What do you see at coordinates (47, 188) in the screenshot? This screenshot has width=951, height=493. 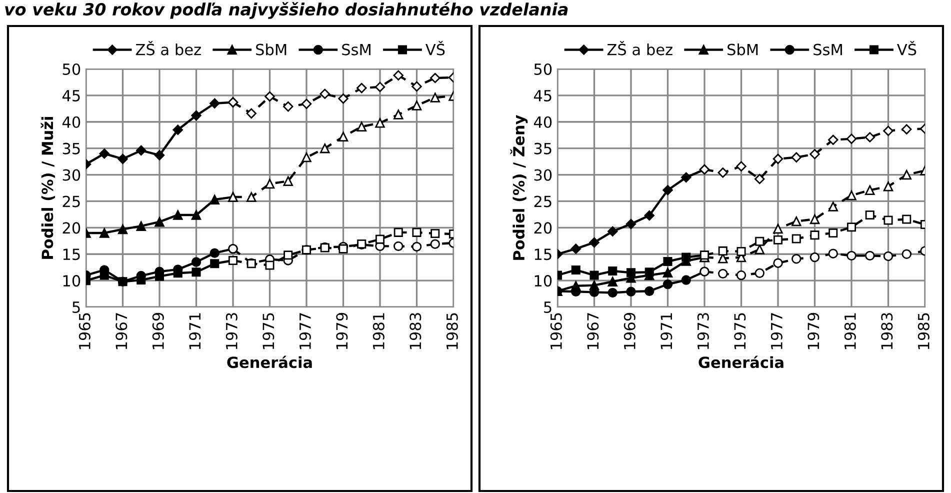 I see `y-axis-title: Podiel (%) / Muži` at bounding box center [47, 188].